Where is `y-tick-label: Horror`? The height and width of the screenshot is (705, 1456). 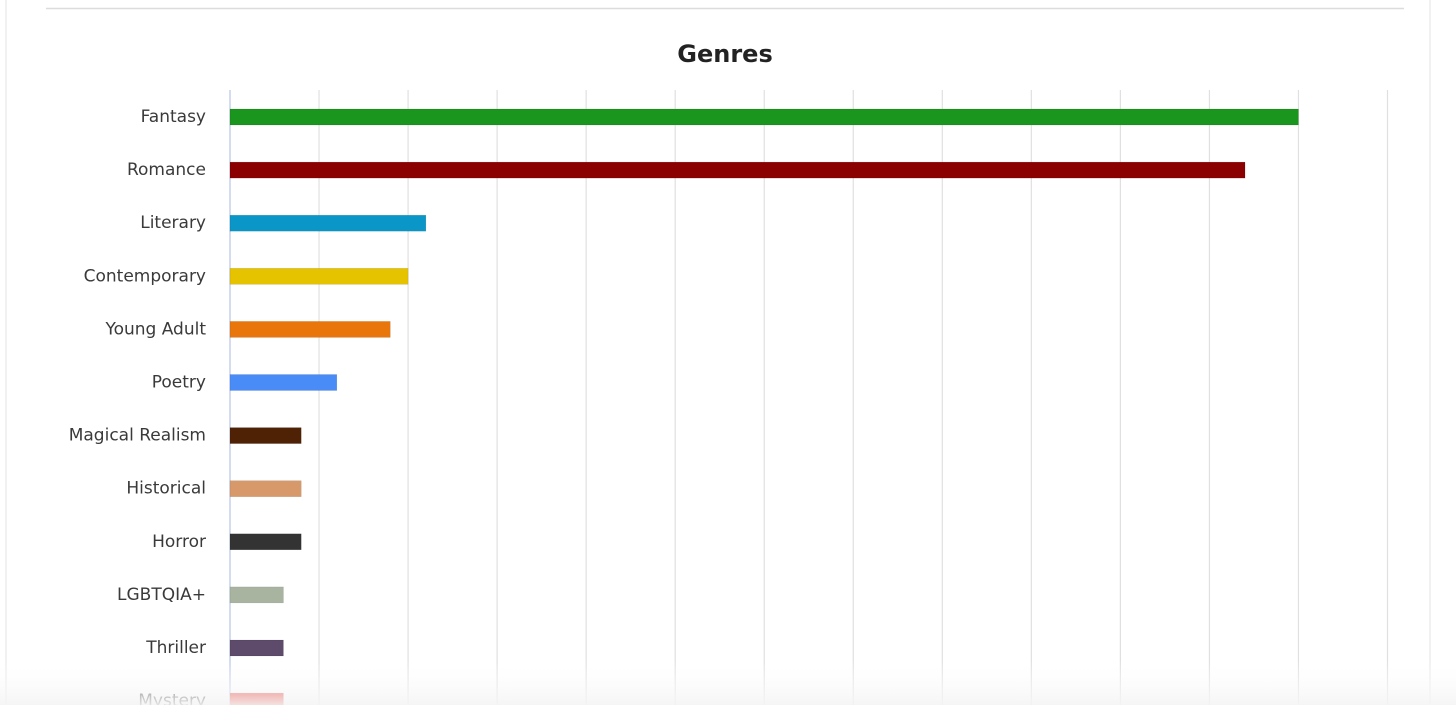
y-tick-label: Horror is located at coordinates (179, 542).